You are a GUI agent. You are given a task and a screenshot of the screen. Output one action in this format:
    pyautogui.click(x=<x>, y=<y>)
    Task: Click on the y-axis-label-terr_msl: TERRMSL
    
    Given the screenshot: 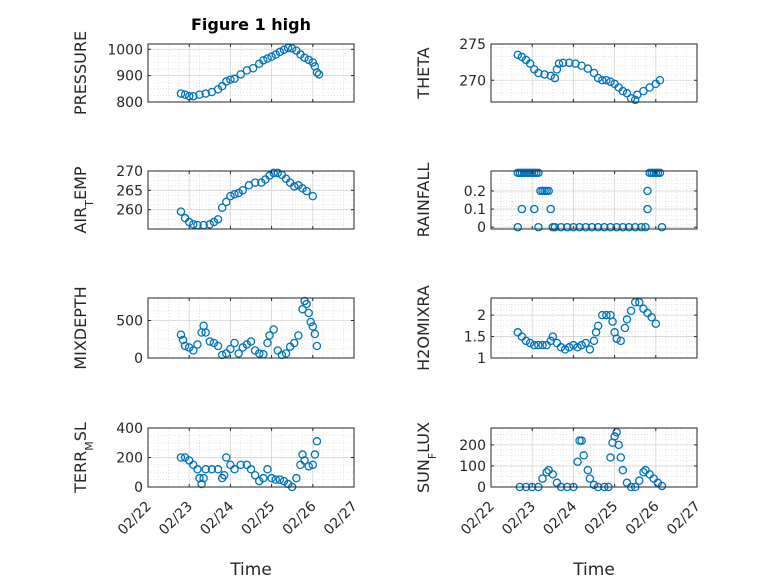 What is the action you would take?
    pyautogui.click(x=83, y=458)
    